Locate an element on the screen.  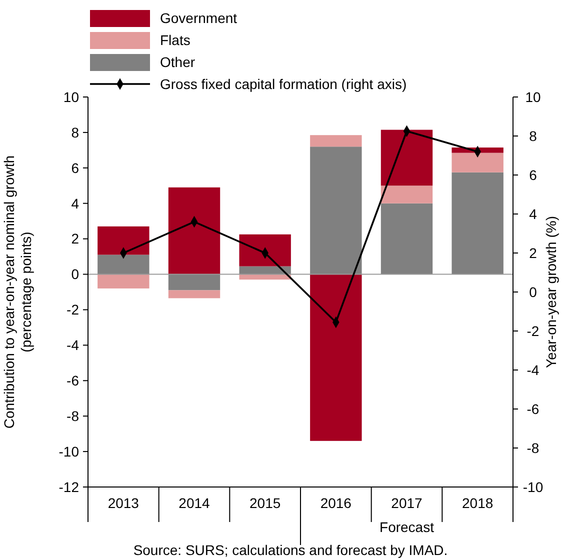
y-tick-label: -2 is located at coordinates (73, 310).